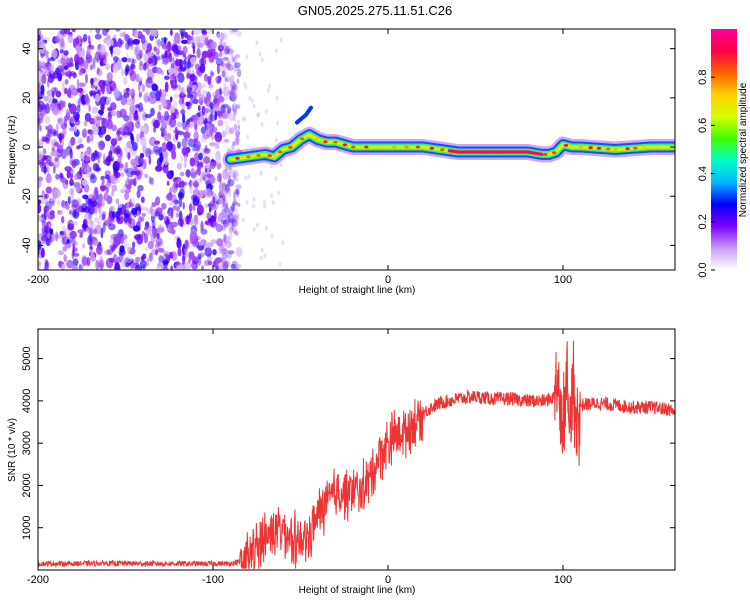  What do you see at coordinates (703, 77) in the screenshot?
I see `colorbar-tick-label: 0.8` at bounding box center [703, 77].